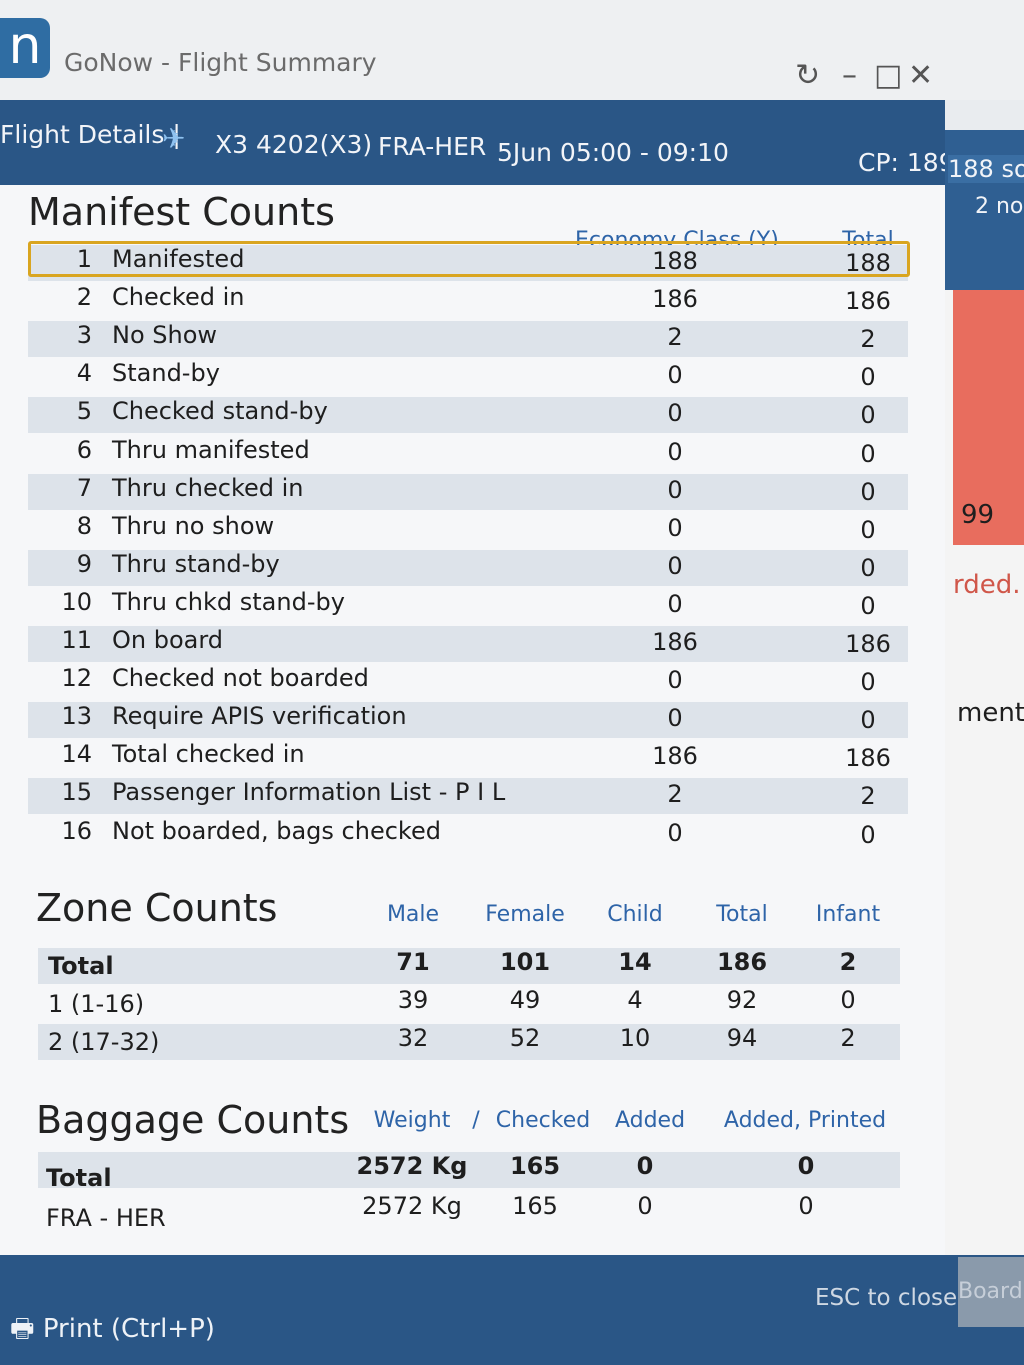 Image resolution: width=1024 pixels, height=1365 pixels. Describe the element at coordinates (220, 62) in the screenshot. I see `window-title: GoNow - Flight Summary` at that location.